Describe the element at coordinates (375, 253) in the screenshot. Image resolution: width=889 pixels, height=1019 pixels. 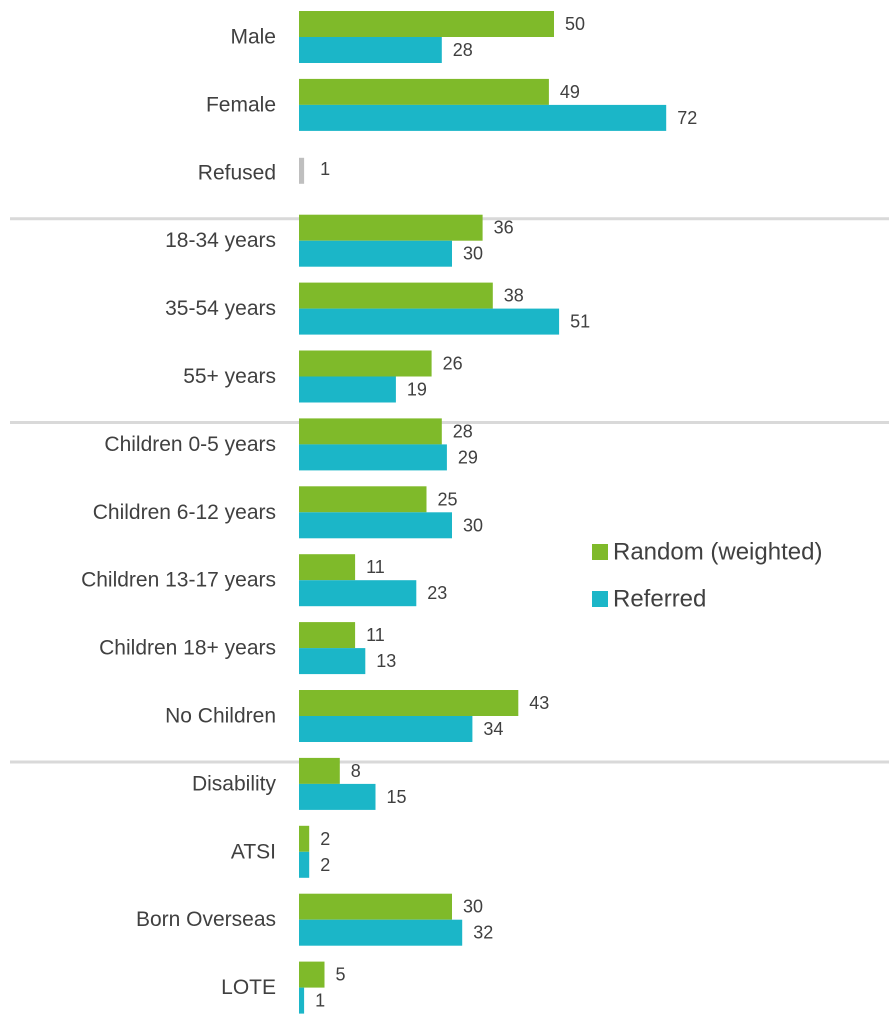
I see `bar-referred-18-34-years` at that location.